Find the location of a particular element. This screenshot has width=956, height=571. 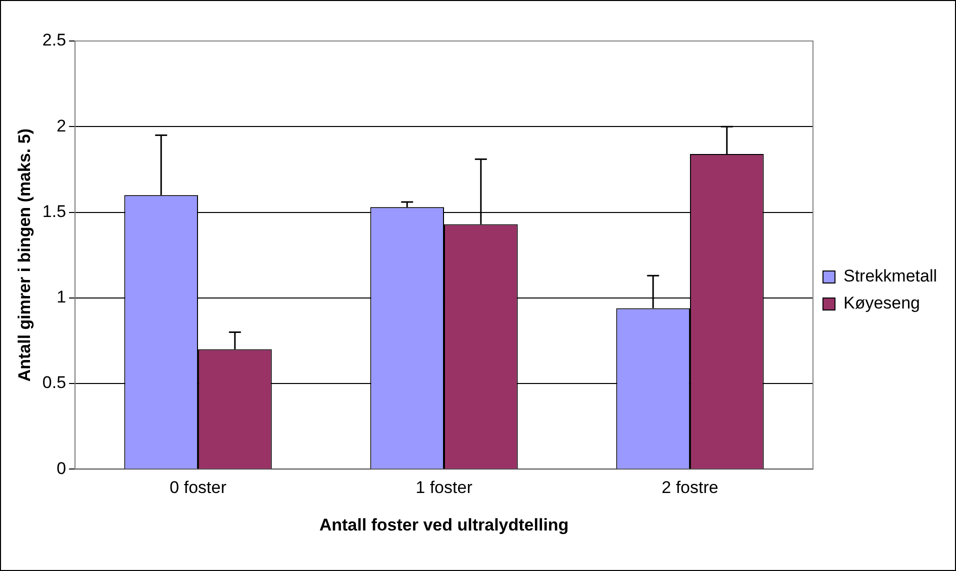

x-tick-label: 1 foster is located at coordinates (444, 488).